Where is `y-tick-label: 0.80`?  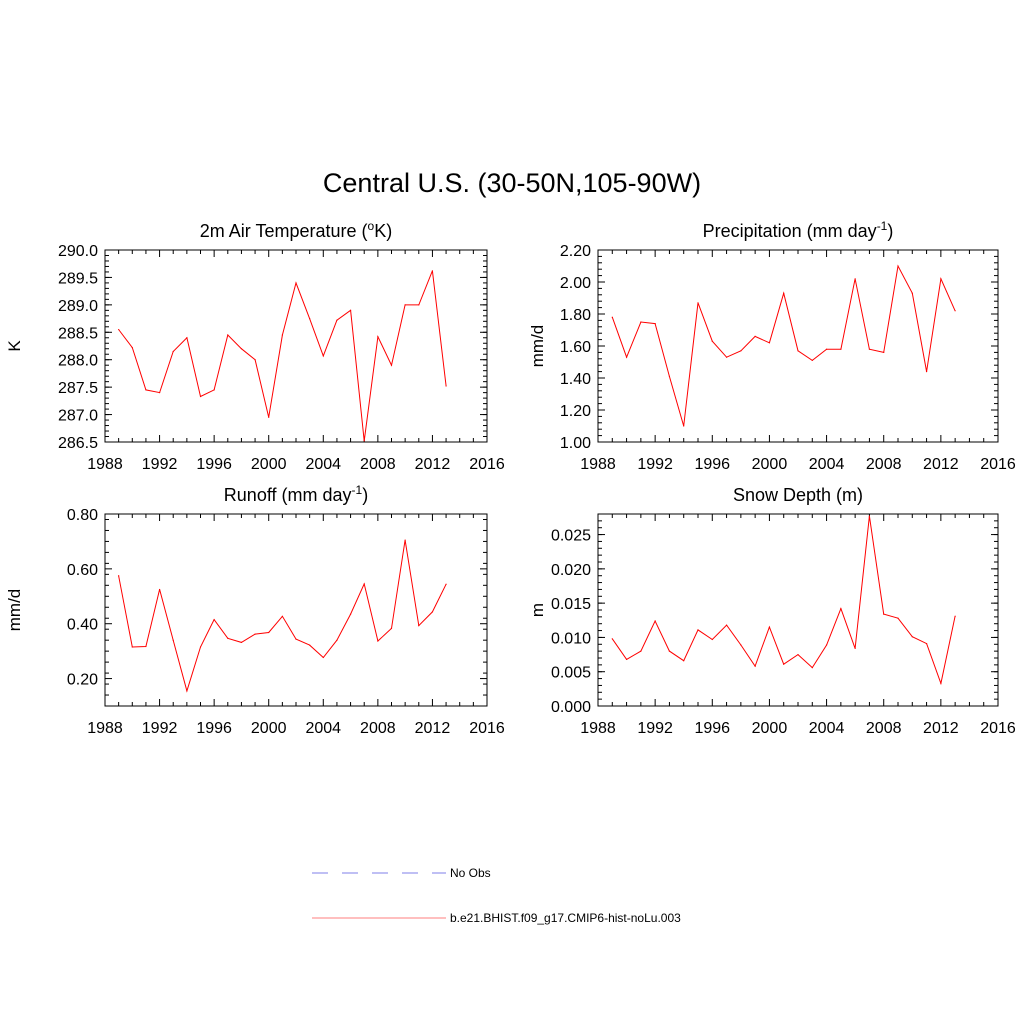
y-tick-label: 0.80 is located at coordinates (82, 515).